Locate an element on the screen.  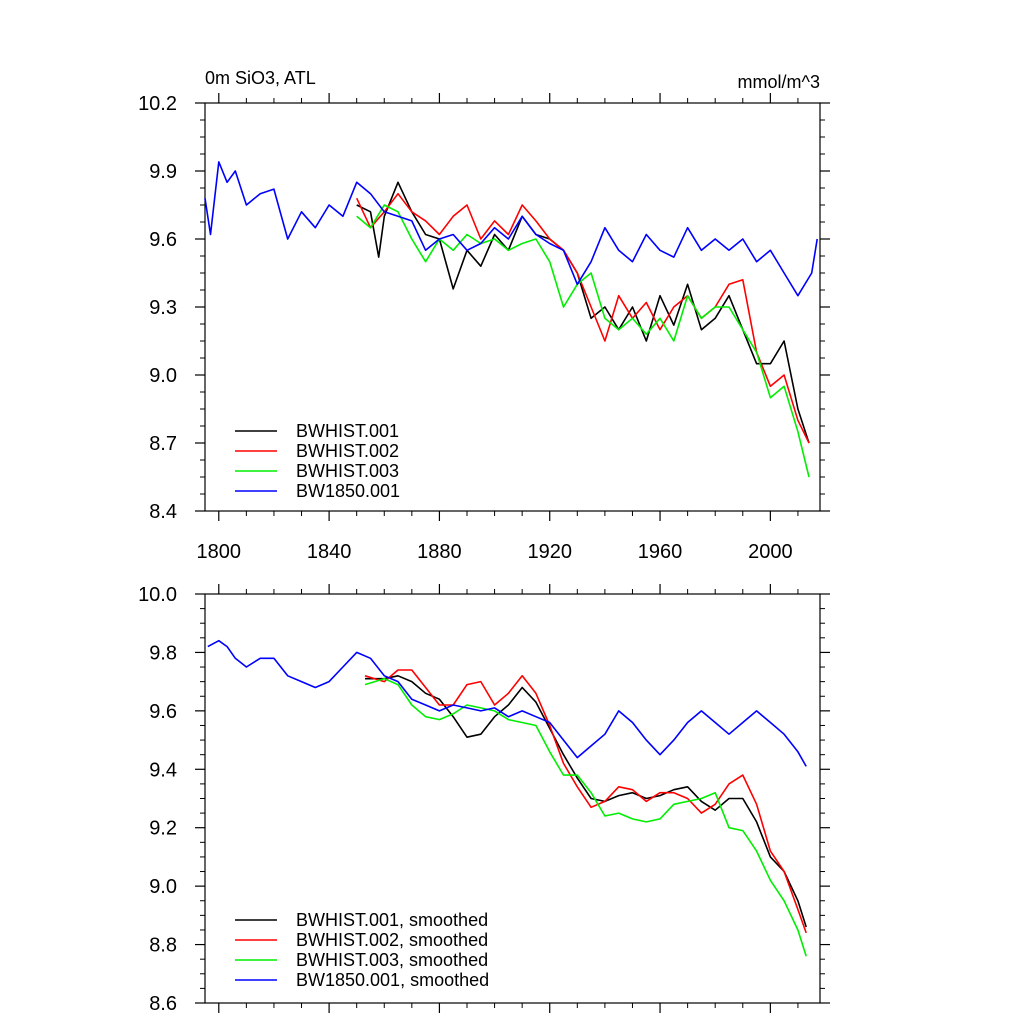
y-tick-label: 9.2 is located at coordinates (163, 829).